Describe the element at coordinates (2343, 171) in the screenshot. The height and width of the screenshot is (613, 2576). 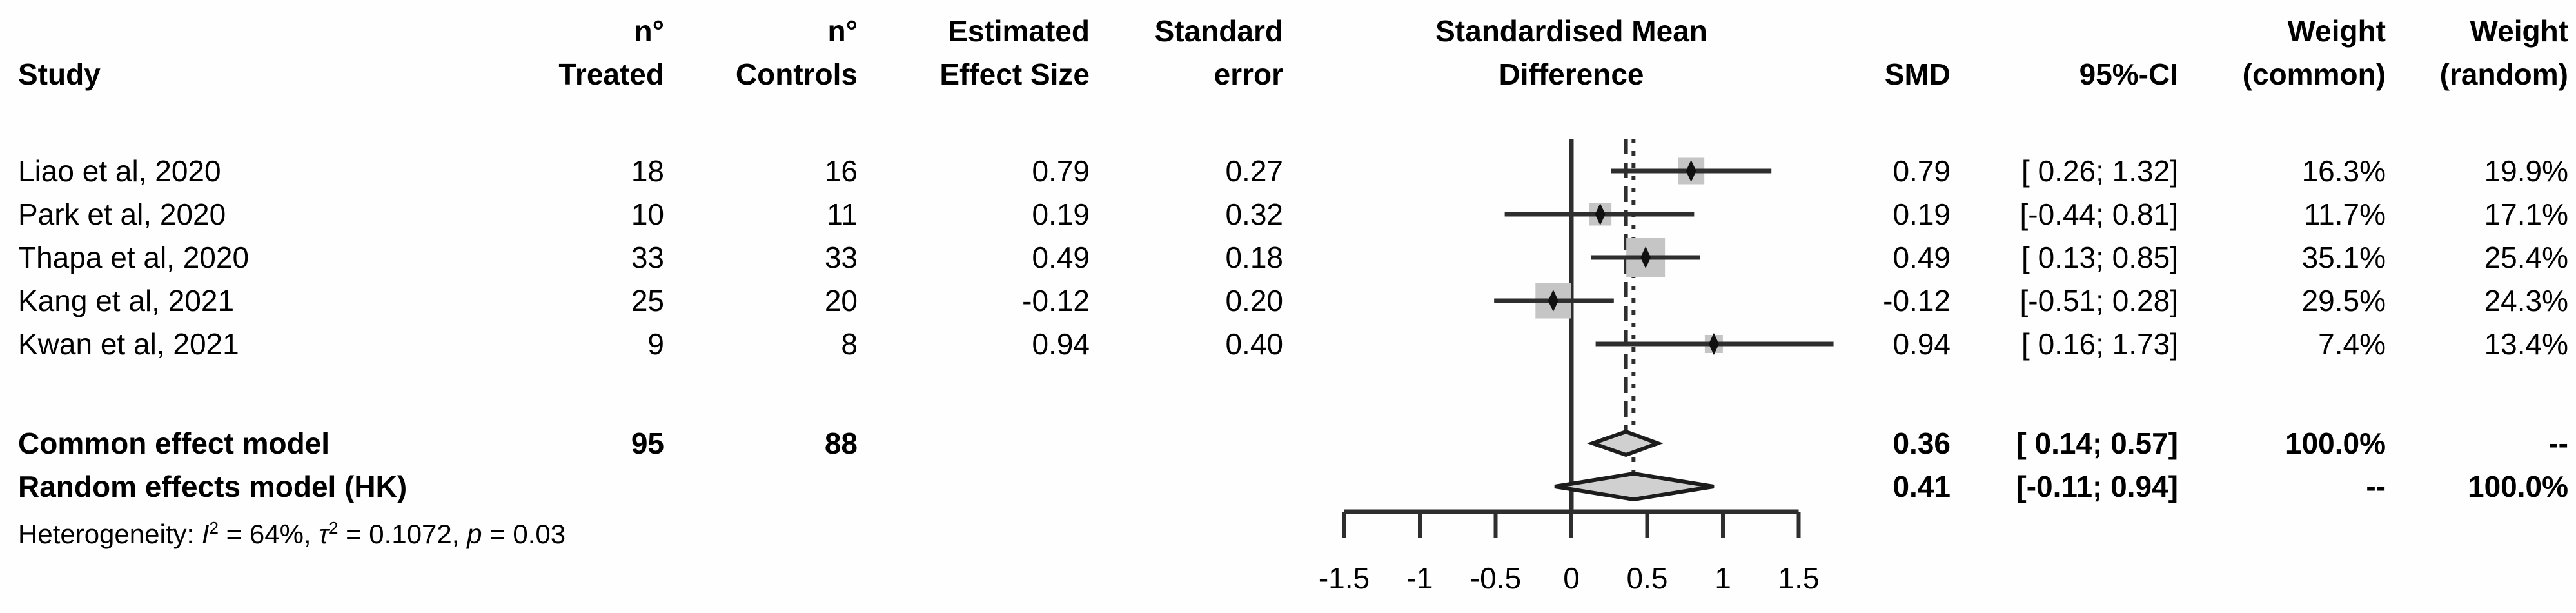
I see `weight-common-value: 16.3%` at that location.